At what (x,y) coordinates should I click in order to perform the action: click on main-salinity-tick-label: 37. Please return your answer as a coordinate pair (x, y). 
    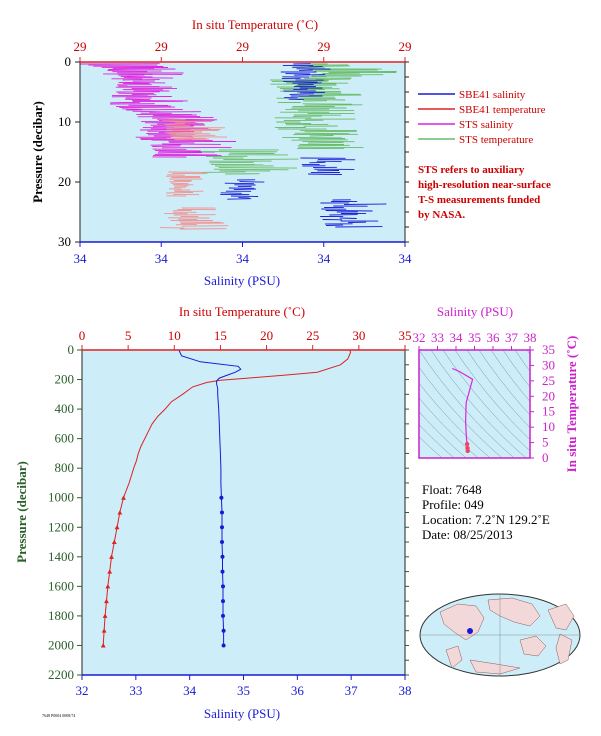
    Looking at the image, I should click on (352, 690).